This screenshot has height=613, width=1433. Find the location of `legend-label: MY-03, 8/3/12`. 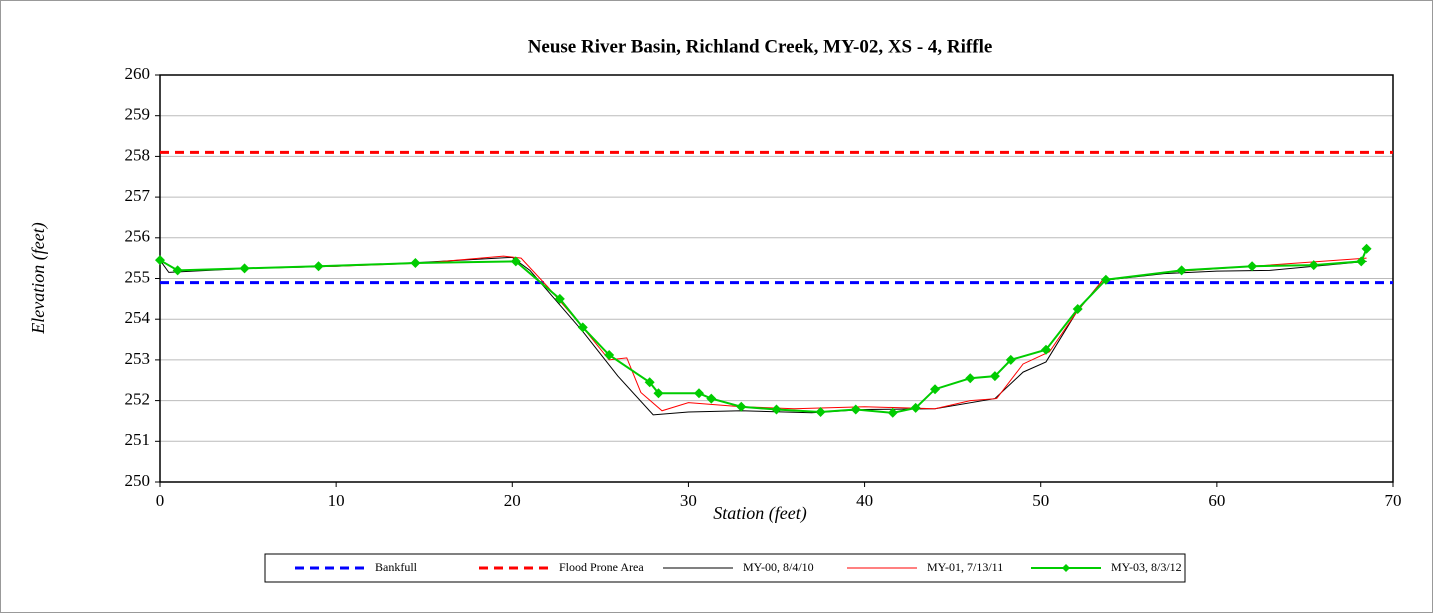

legend-label: MY-03, 8/3/12 is located at coordinates (1146, 567).